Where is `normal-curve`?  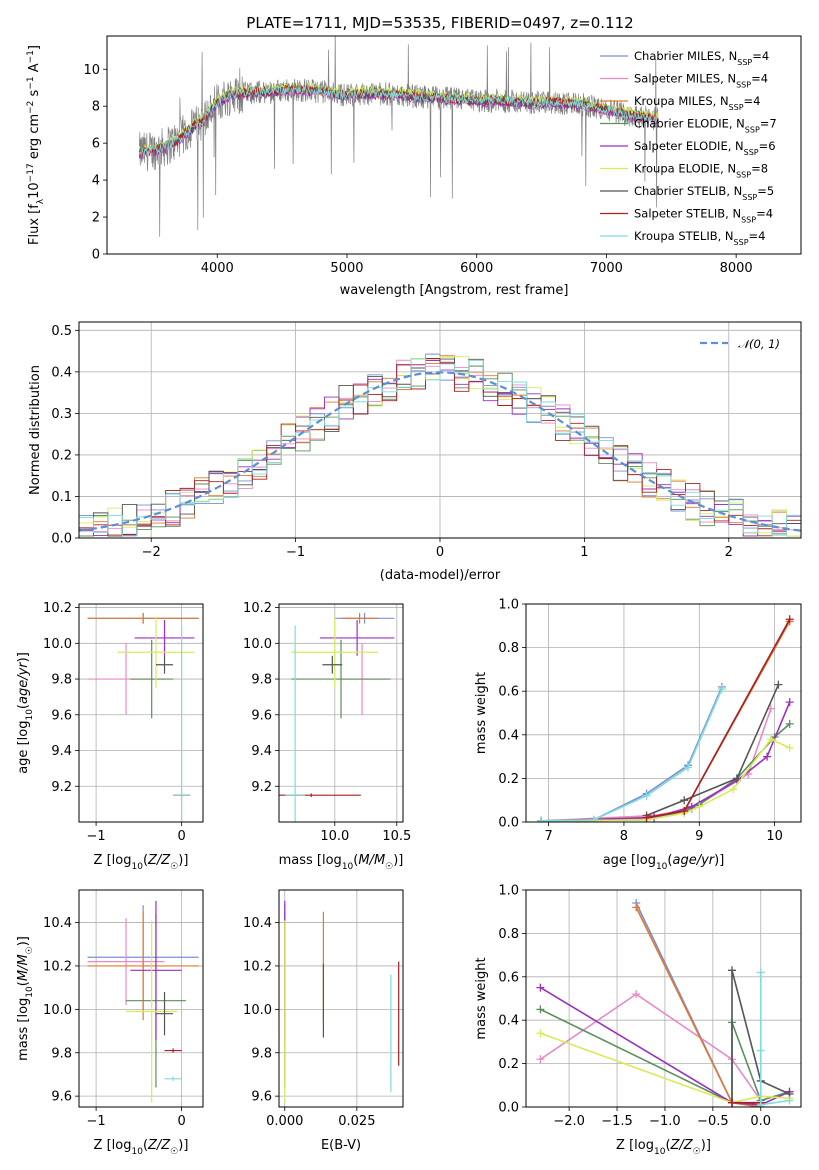 normal-curve is located at coordinates (440, 451).